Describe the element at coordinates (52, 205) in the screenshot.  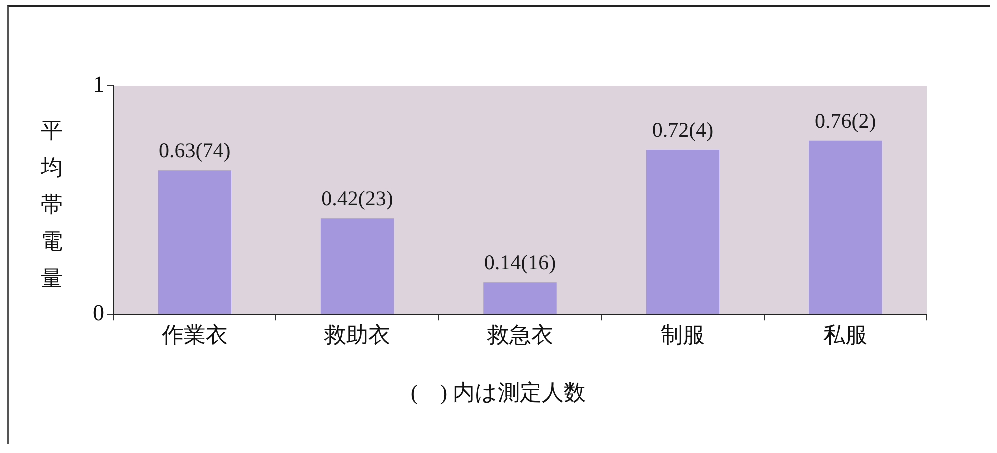
I see `y-axis-title: 平均帯電量` at that location.